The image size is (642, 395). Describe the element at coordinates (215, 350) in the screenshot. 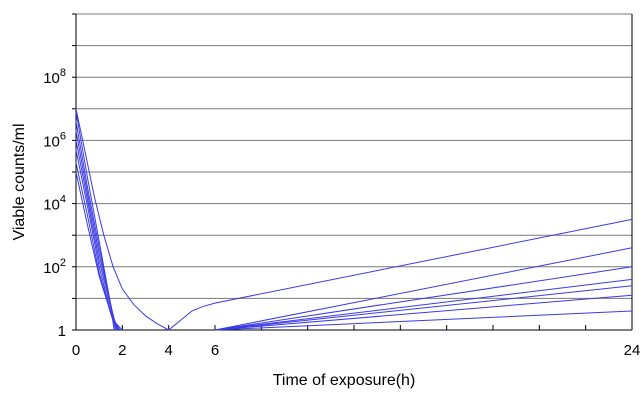

I see `x-tick-label: 6` at that location.